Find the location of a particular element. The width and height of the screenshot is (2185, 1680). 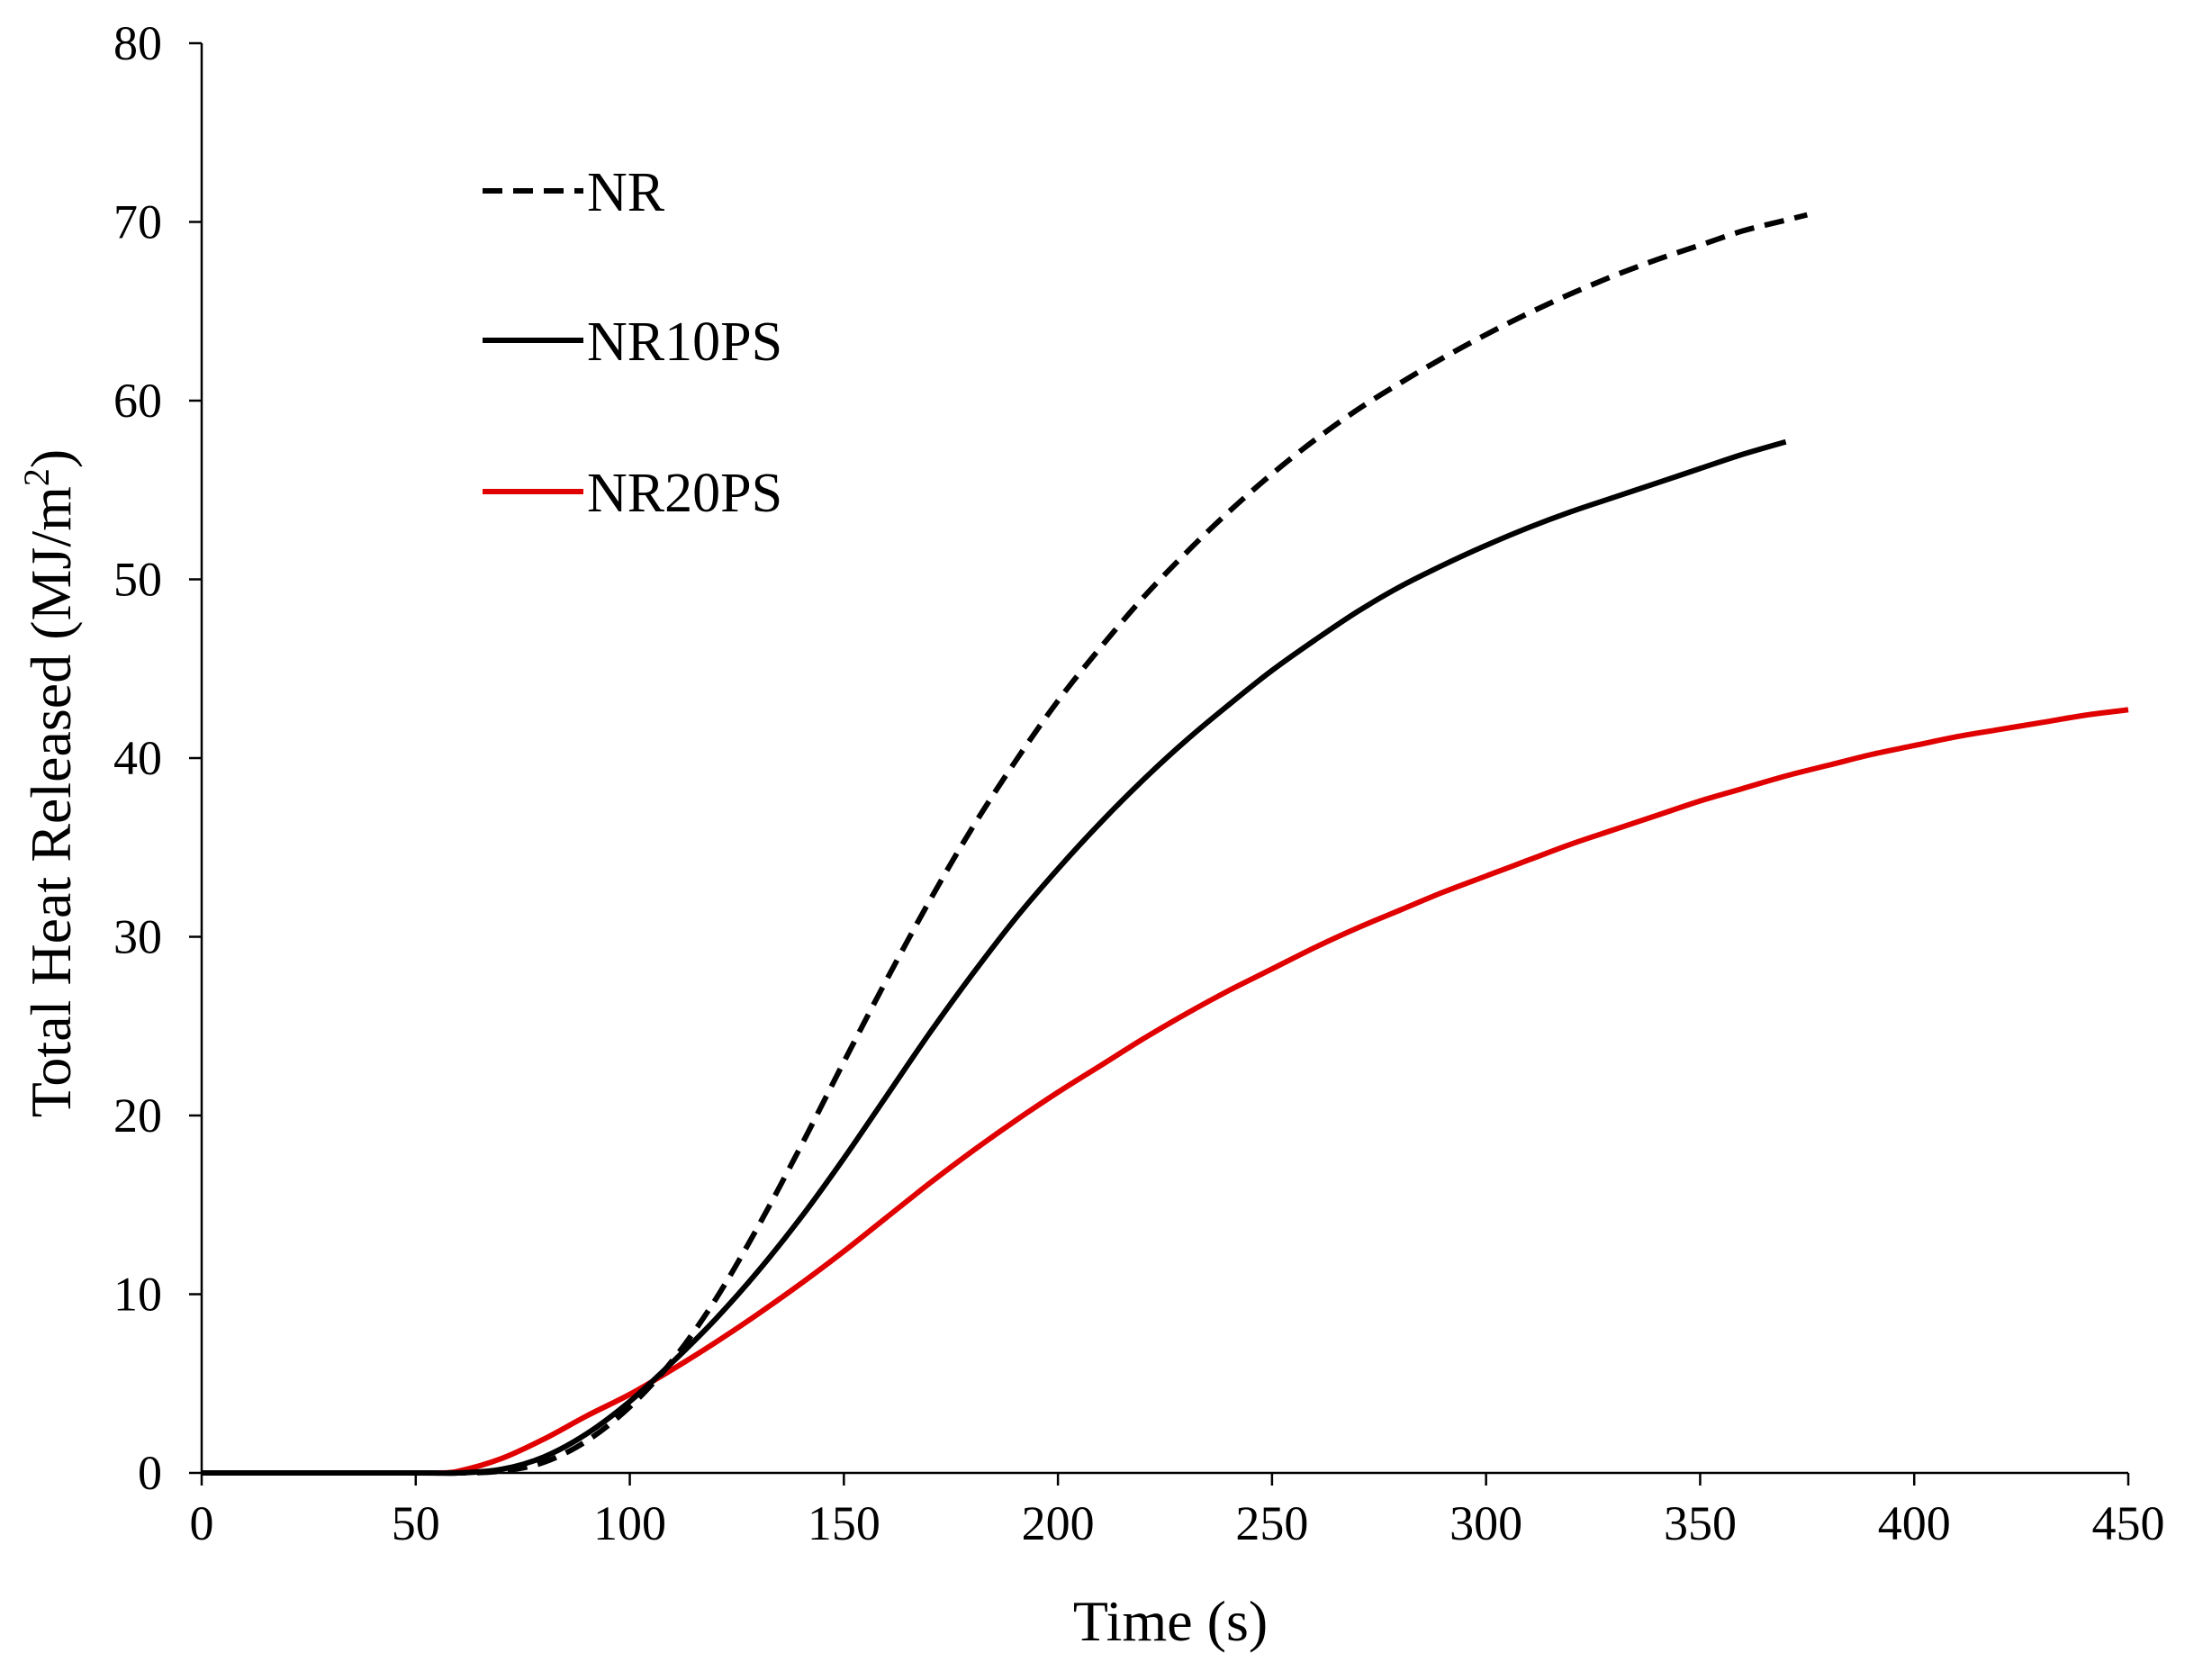

y-axis-title-superscript: 2 is located at coordinates (36, 477).